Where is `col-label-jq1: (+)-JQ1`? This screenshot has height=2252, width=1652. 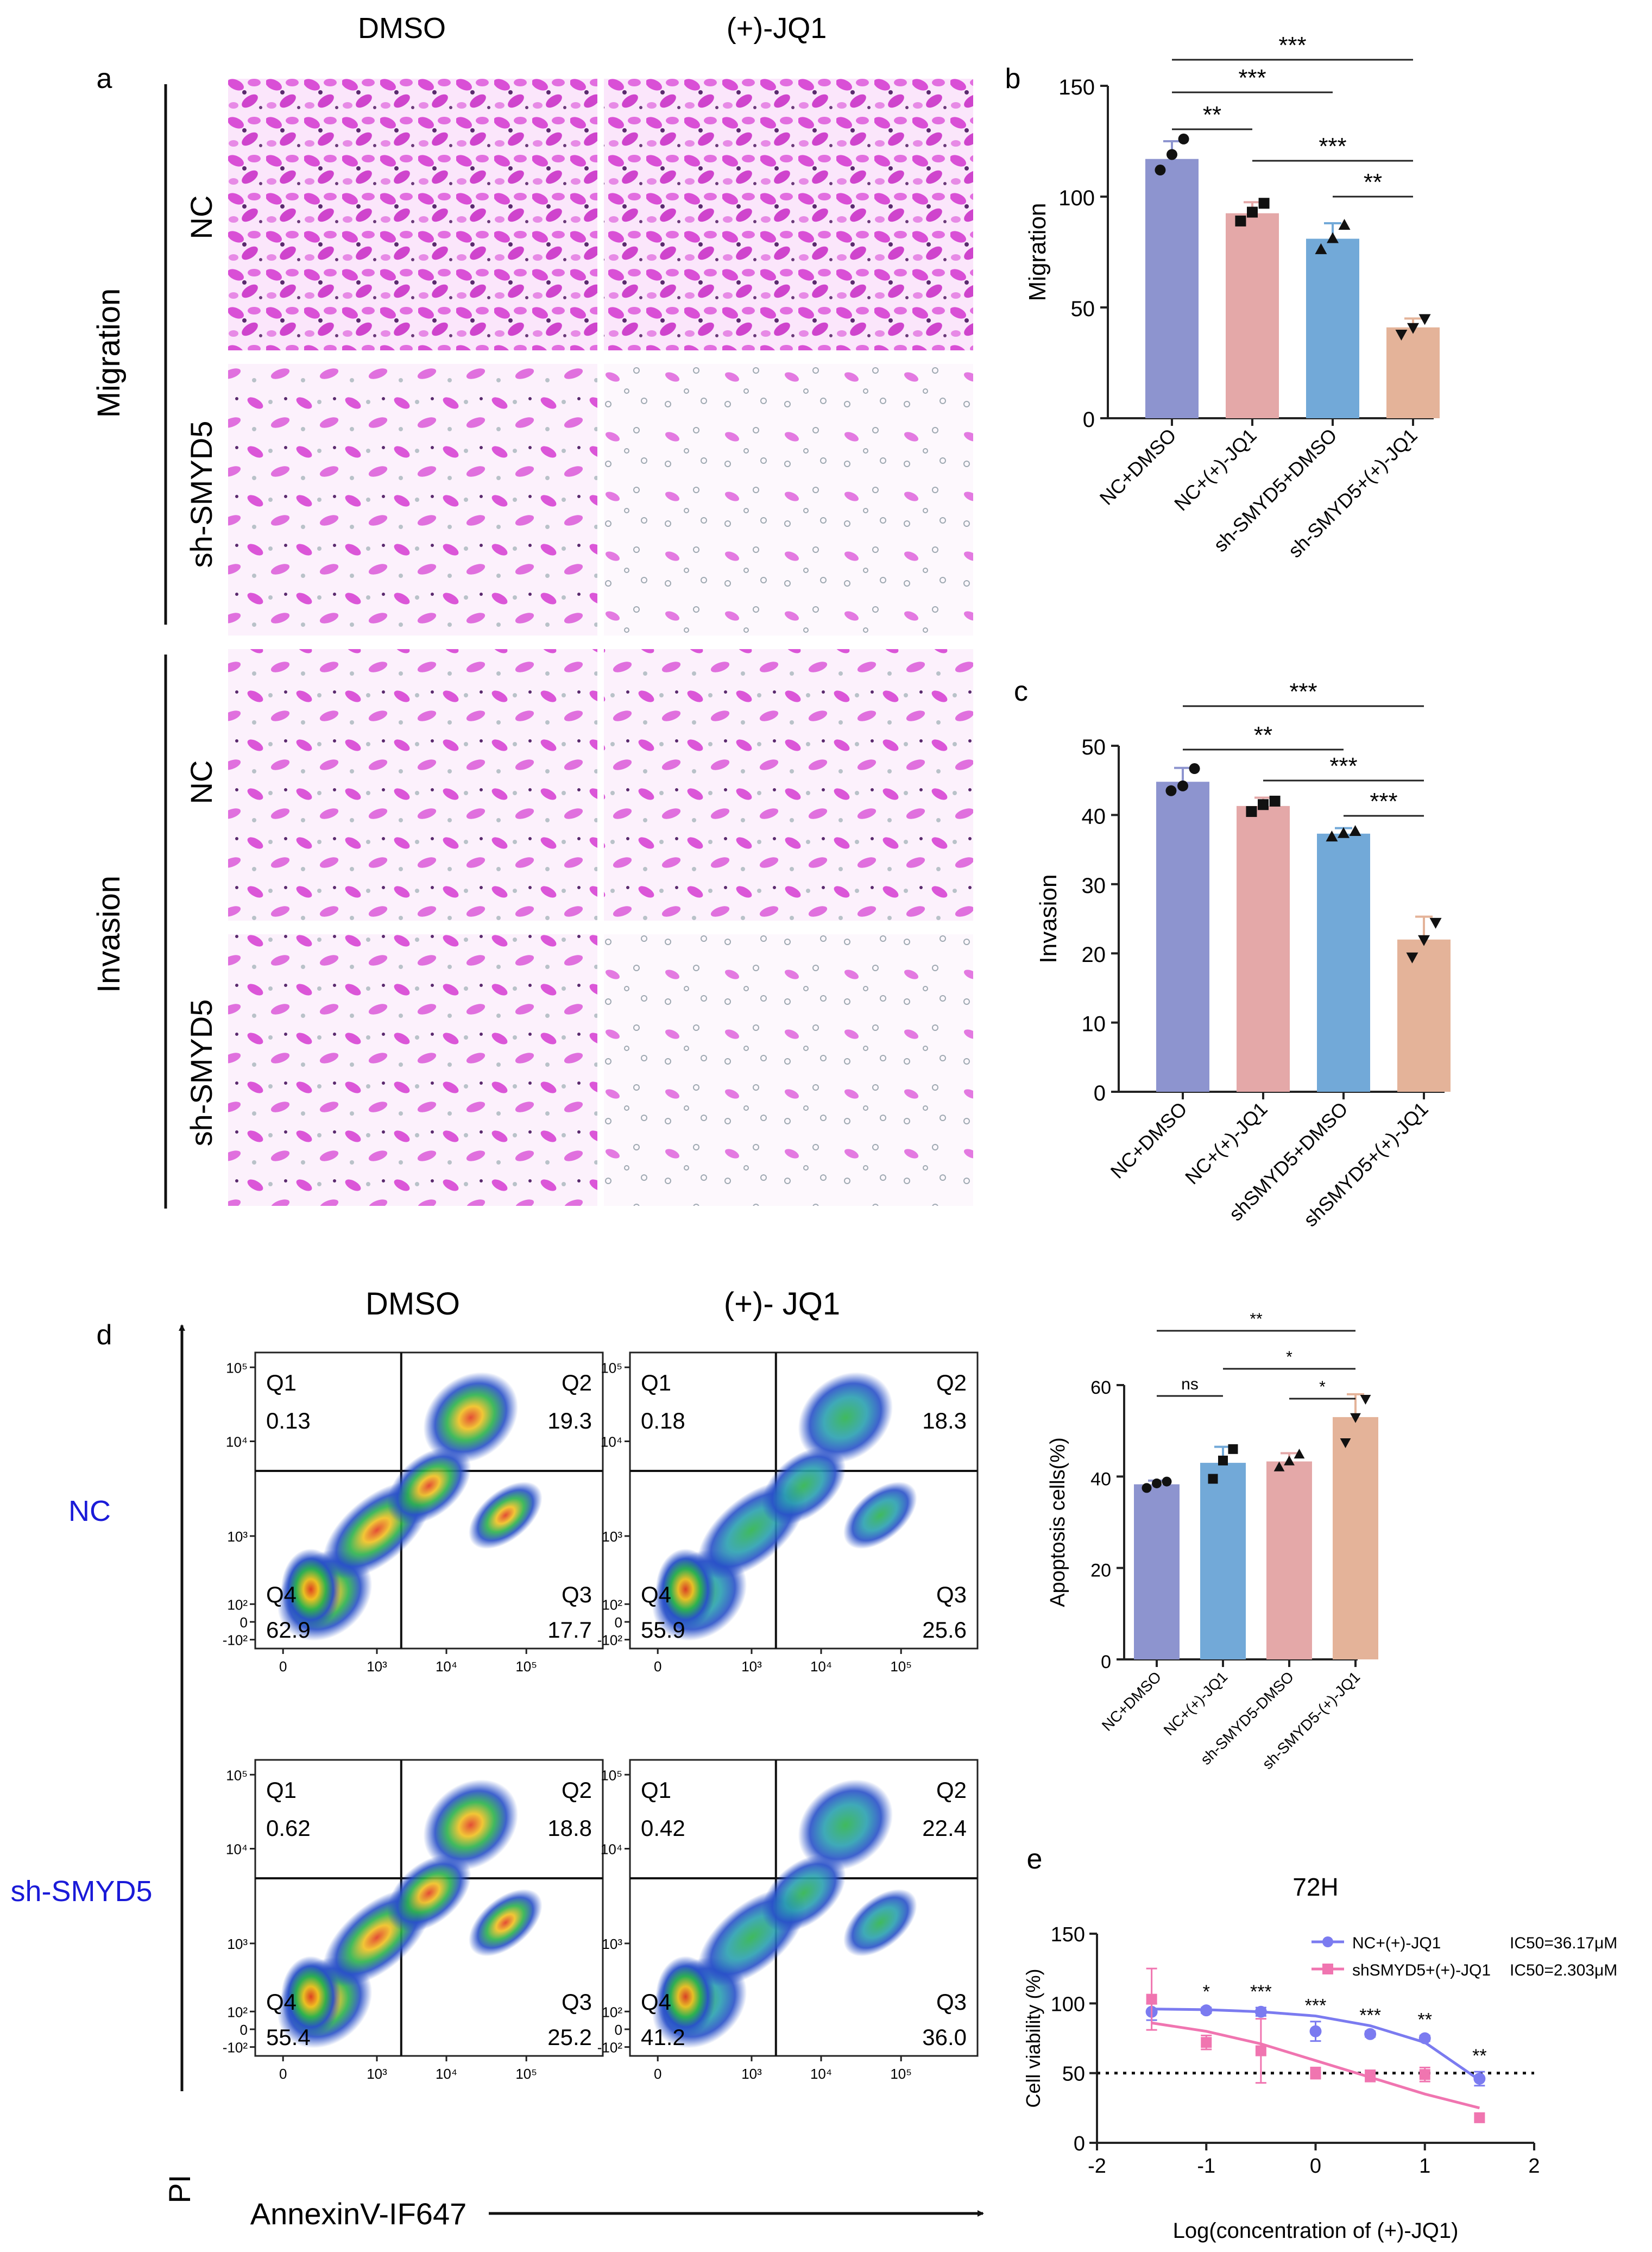
col-label-jq1: (+)-JQ1 is located at coordinates (777, 29).